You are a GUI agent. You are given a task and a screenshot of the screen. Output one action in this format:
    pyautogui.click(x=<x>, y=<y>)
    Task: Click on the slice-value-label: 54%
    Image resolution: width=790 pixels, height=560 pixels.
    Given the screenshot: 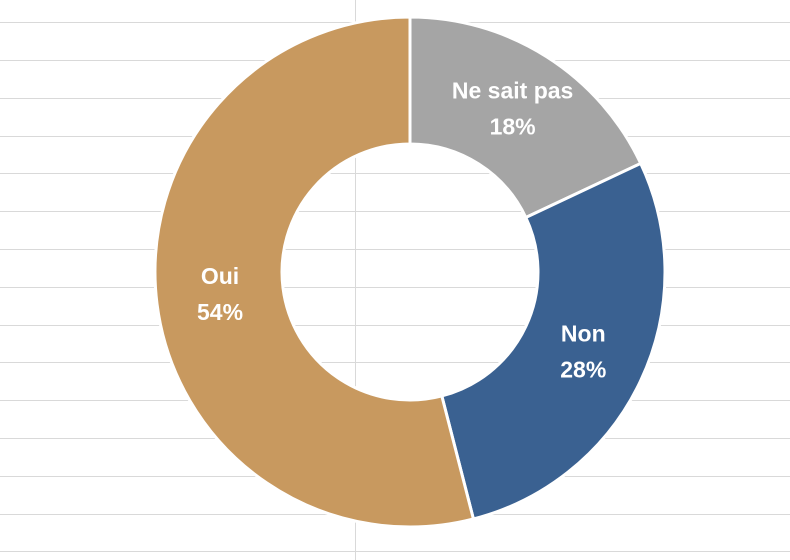 What is the action you would take?
    pyautogui.click(x=220, y=312)
    